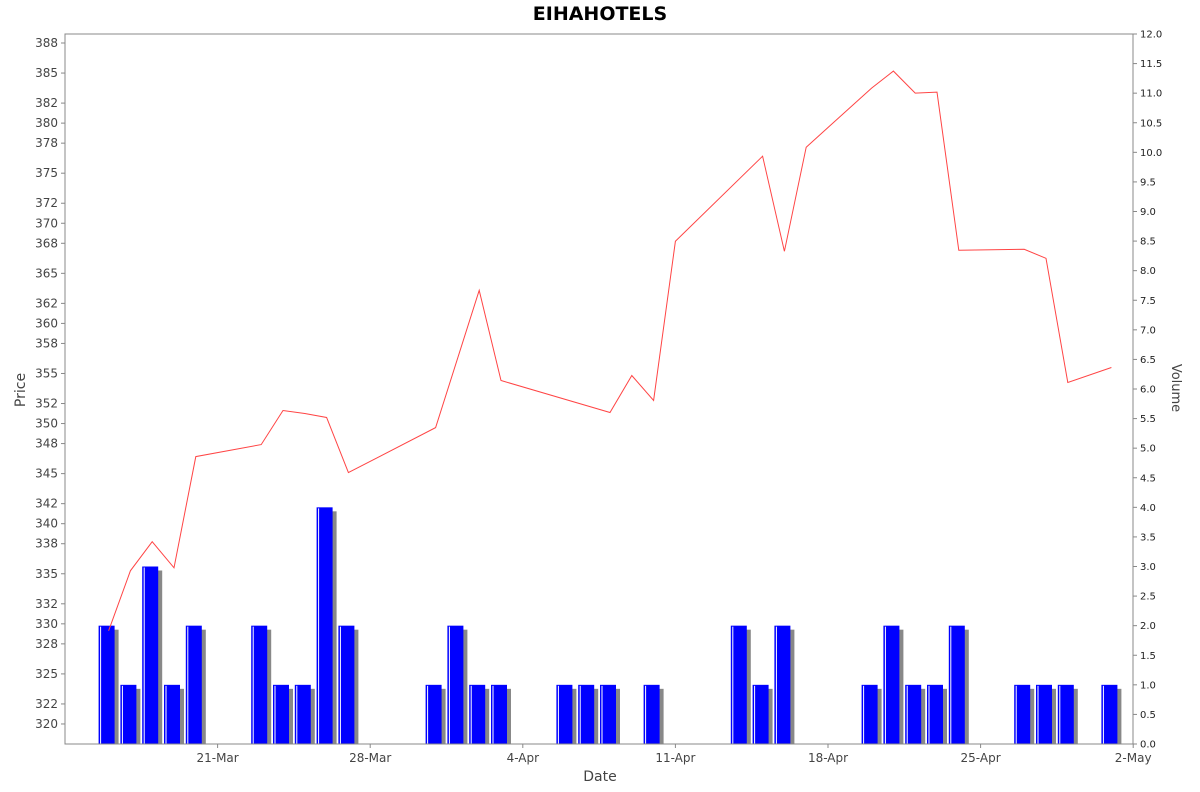 This screenshot has height=792, width=1200. I want to click on y-tick-label: 345, so click(46, 474).